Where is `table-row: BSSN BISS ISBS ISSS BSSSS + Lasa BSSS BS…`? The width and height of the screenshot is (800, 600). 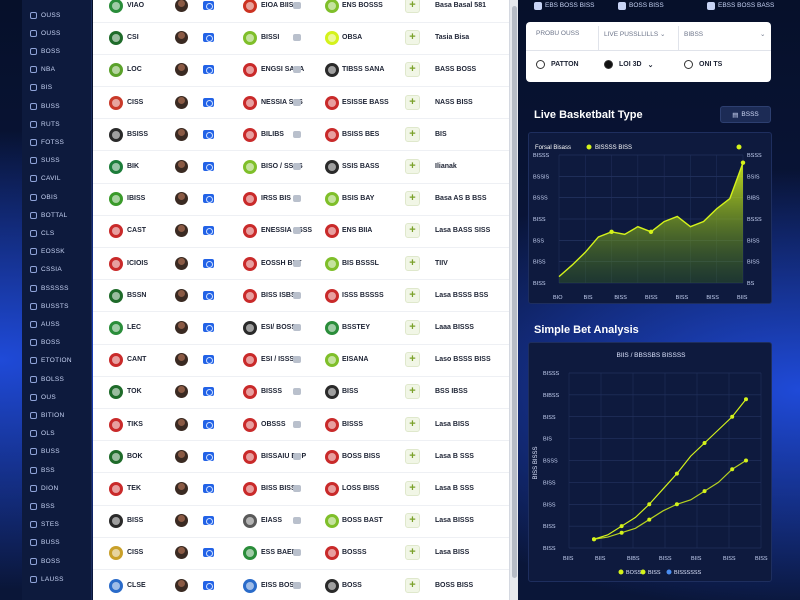
table-row: BSSN BISS ISBS ISSS BSSSS + Lasa BSSS BS… is located at coordinates (301, 296).